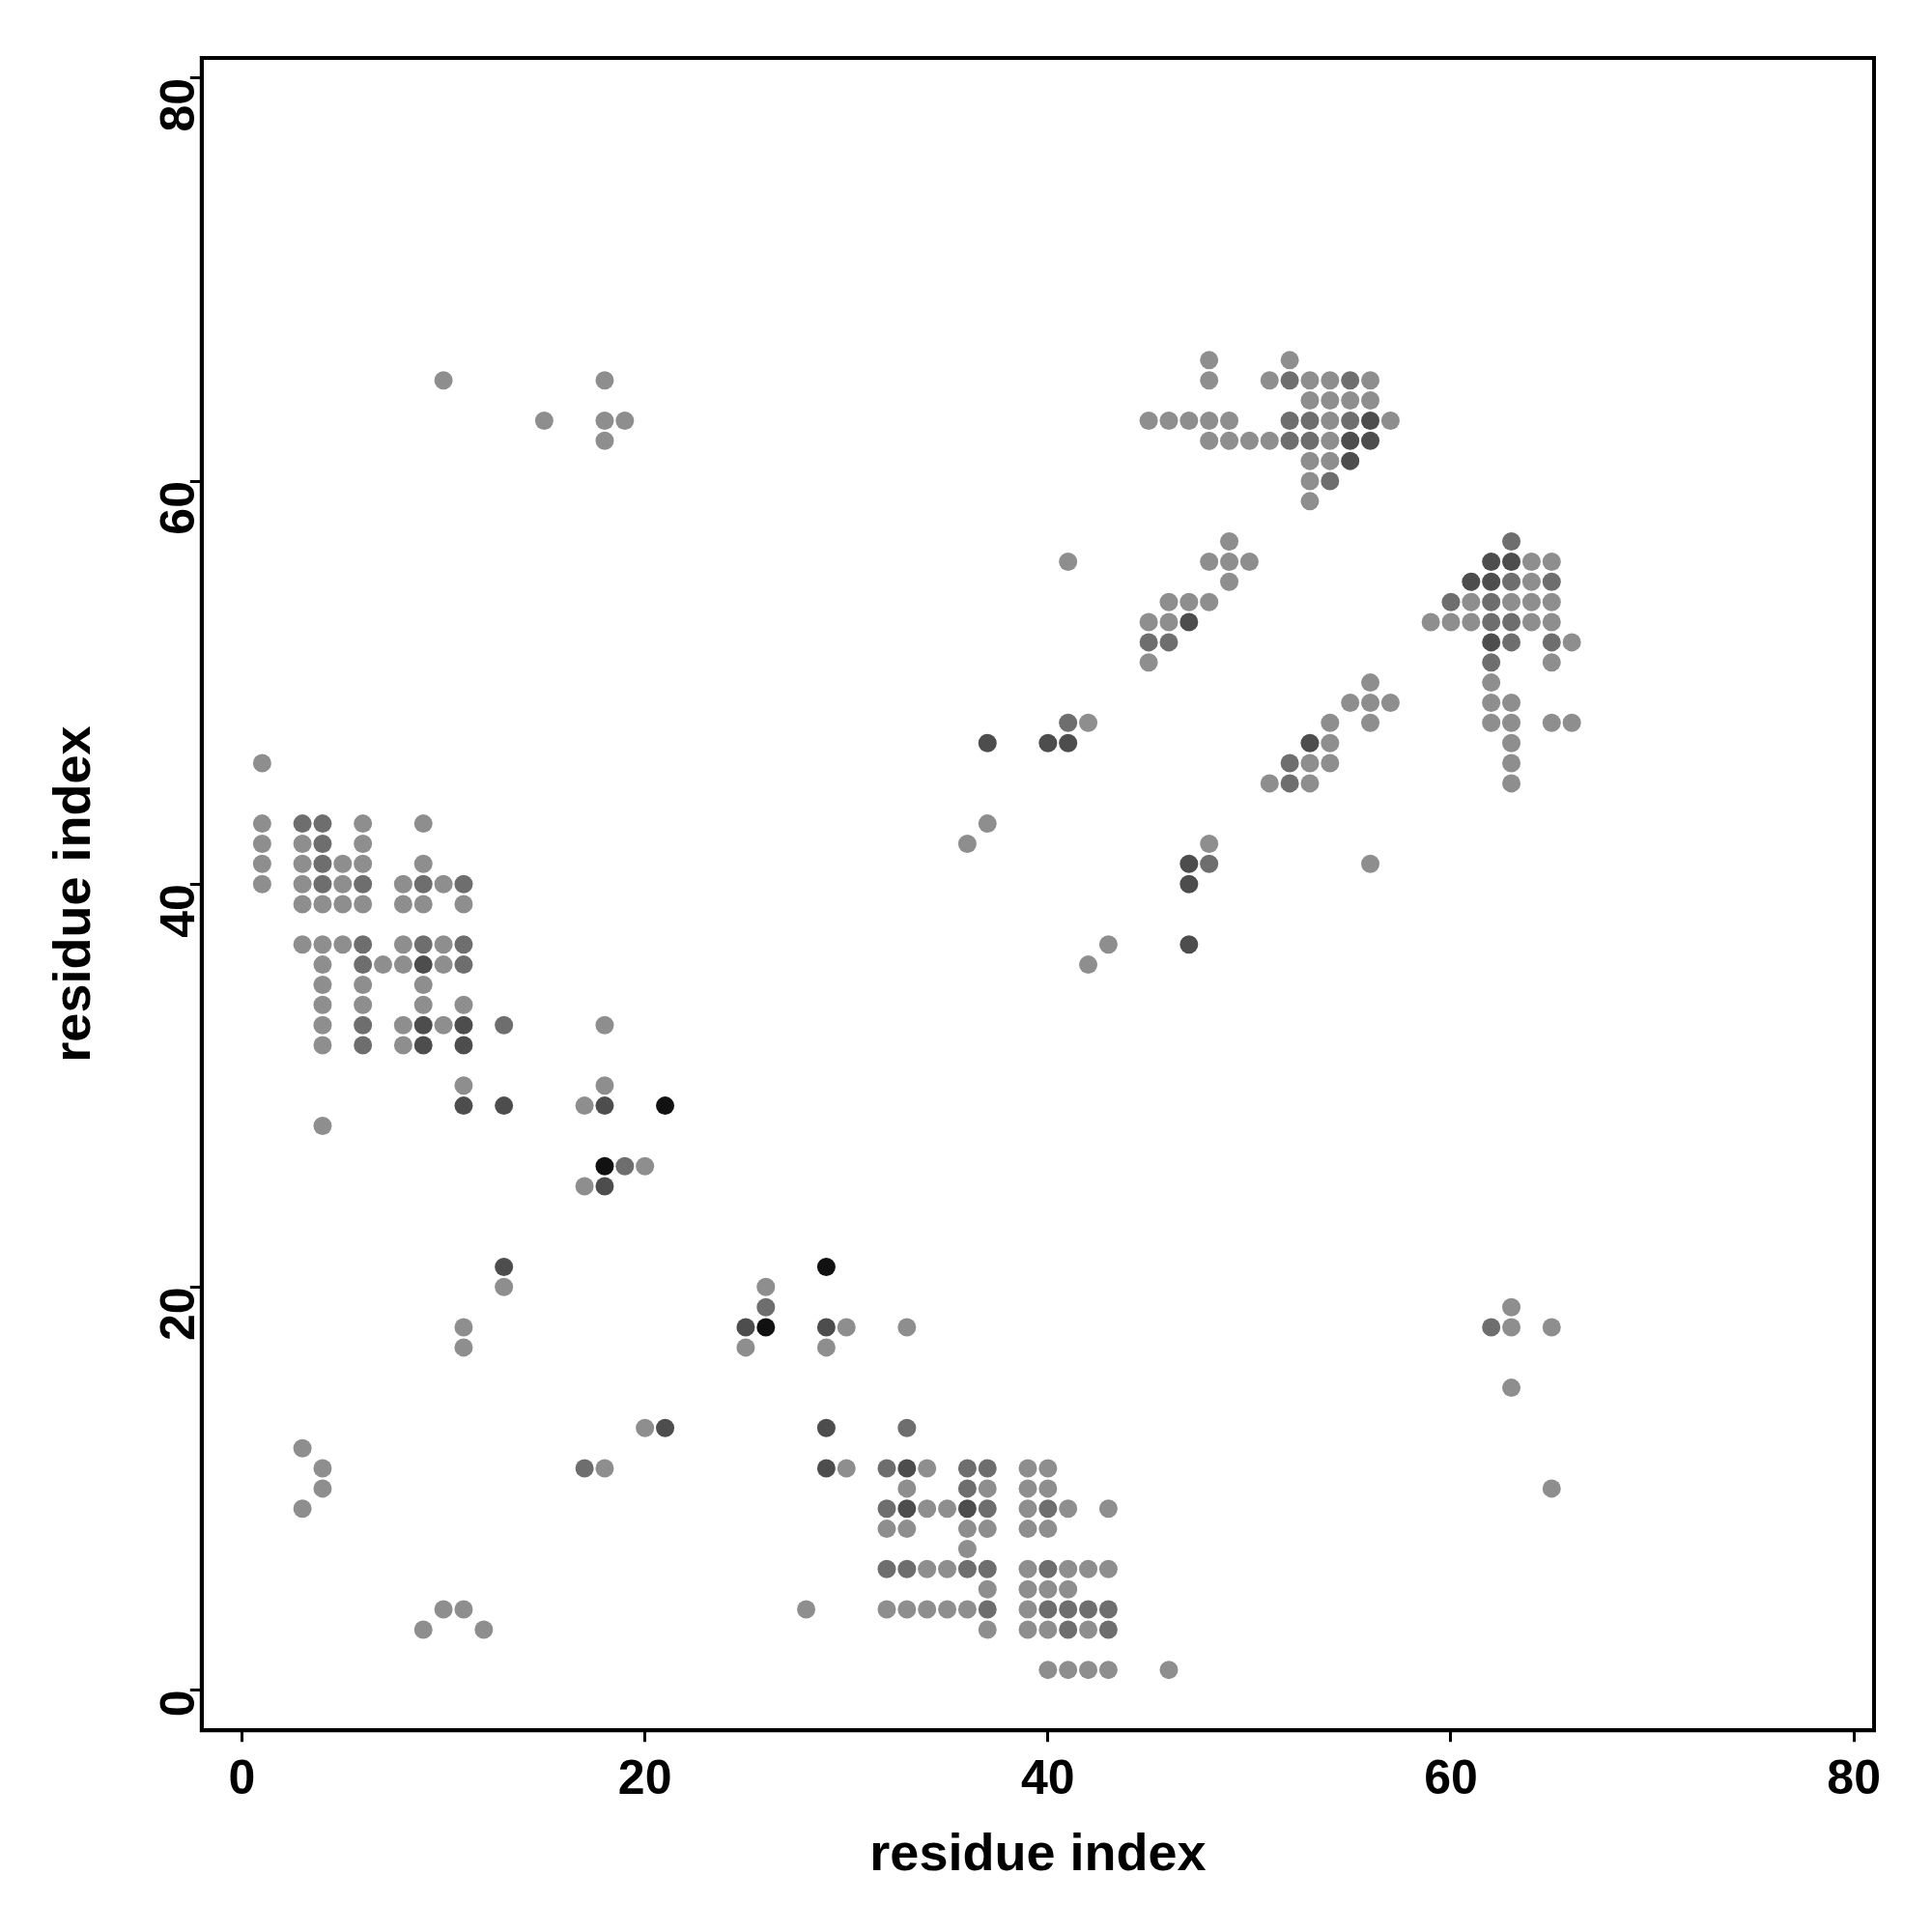  Describe the element at coordinates (242, 1776) in the screenshot. I see `x-tick-label: 0` at that location.